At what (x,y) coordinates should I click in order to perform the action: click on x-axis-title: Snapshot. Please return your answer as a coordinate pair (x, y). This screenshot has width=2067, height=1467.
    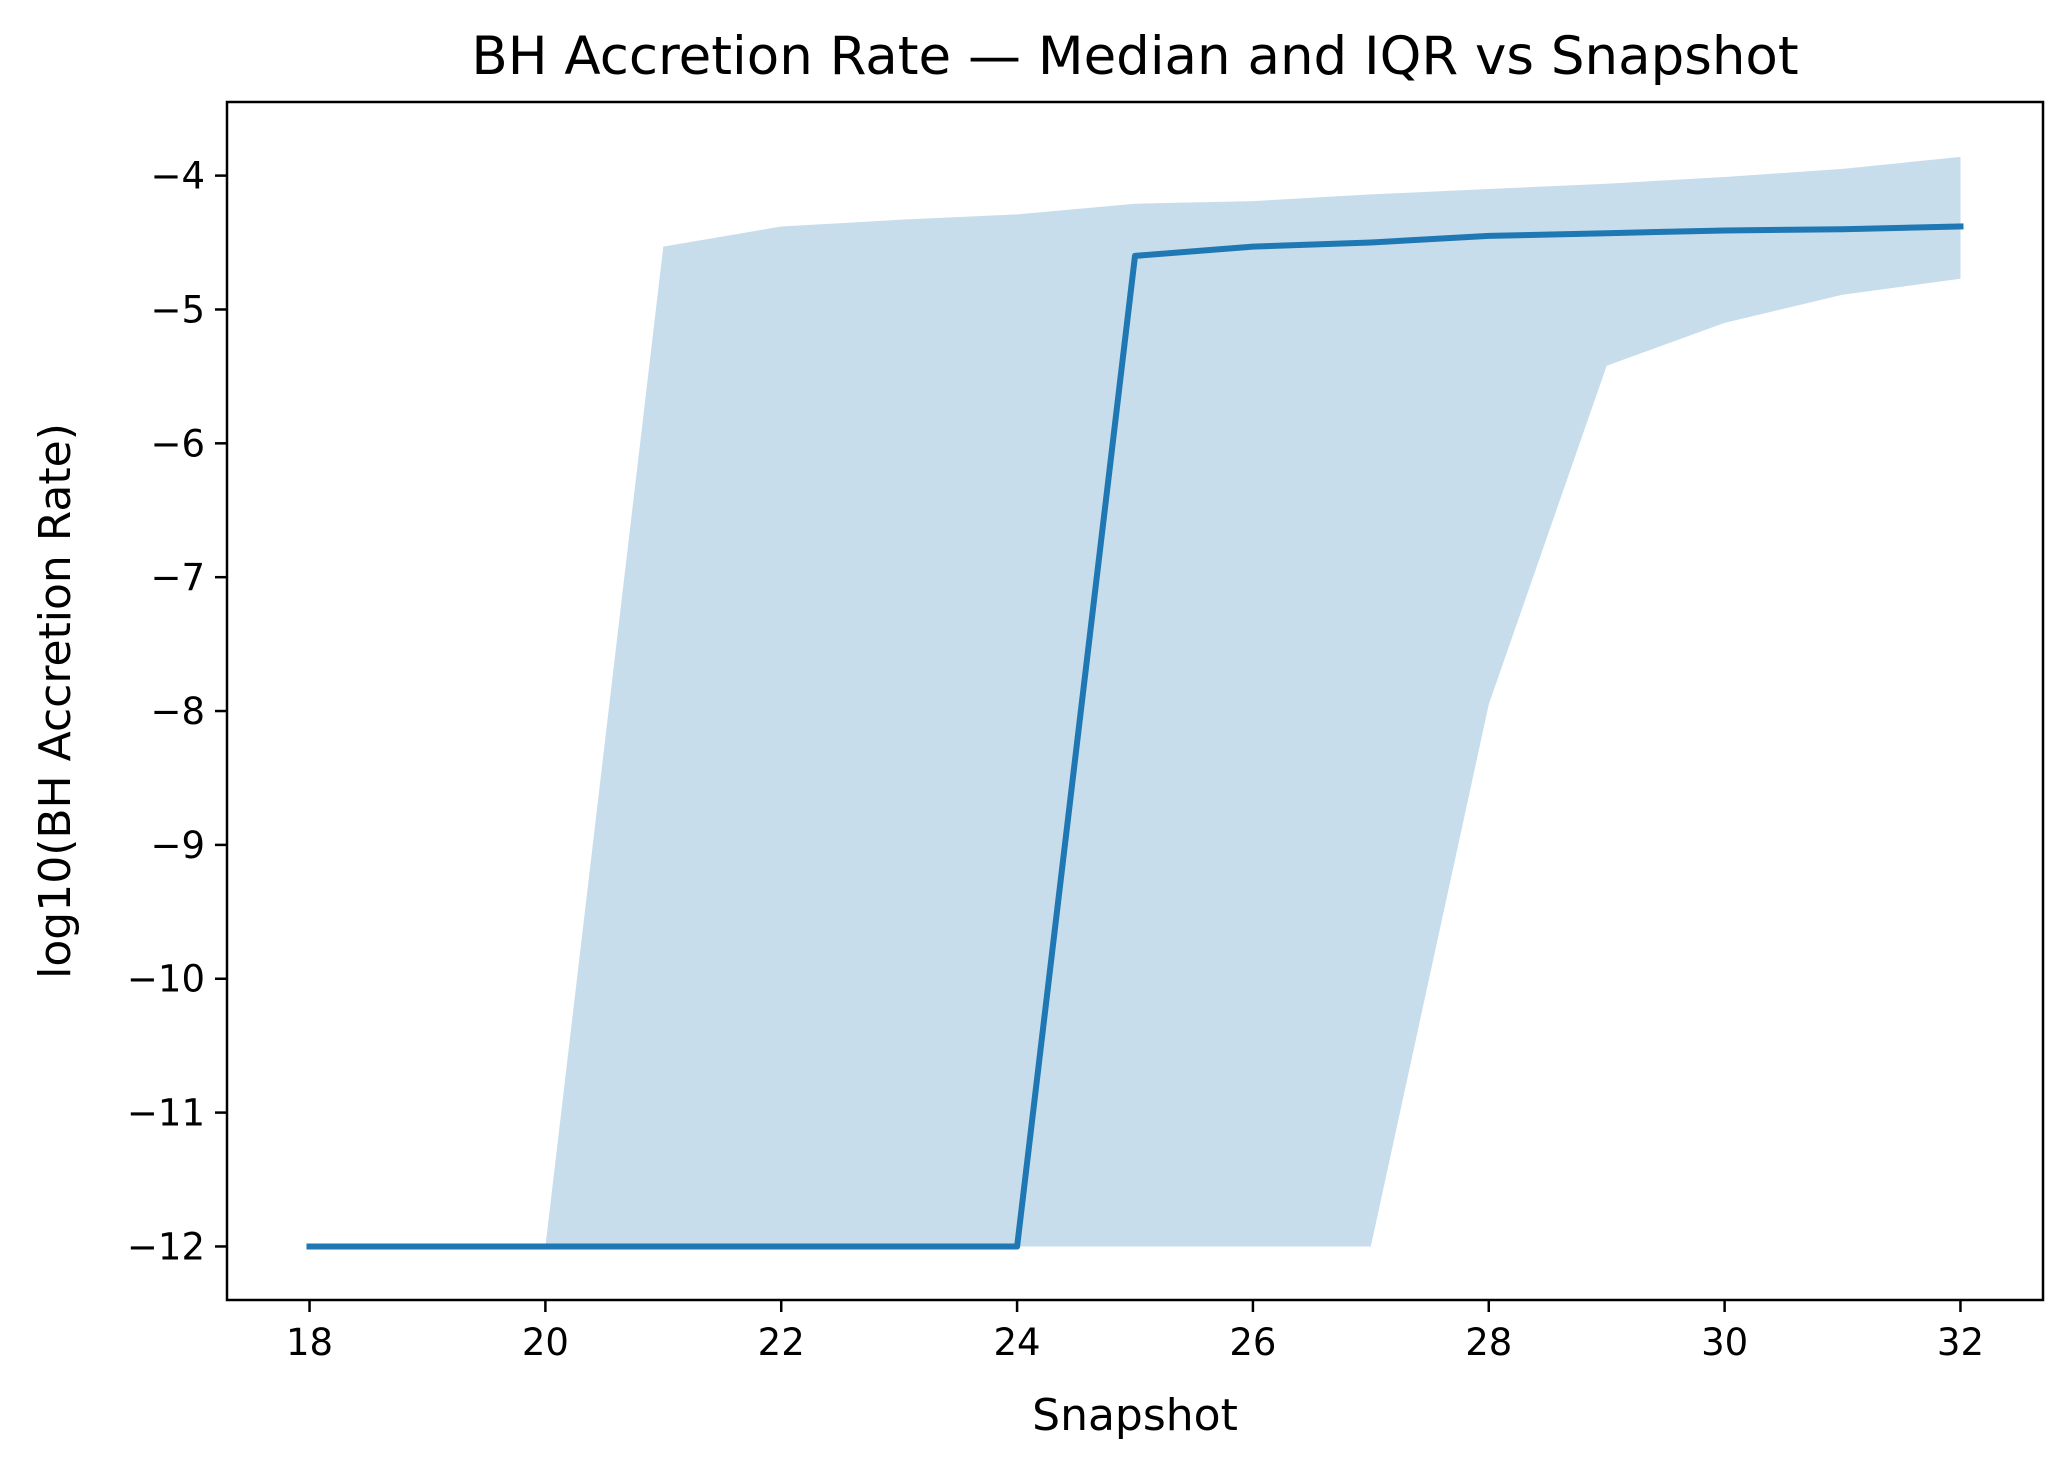
    Looking at the image, I should click on (1135, 1415).